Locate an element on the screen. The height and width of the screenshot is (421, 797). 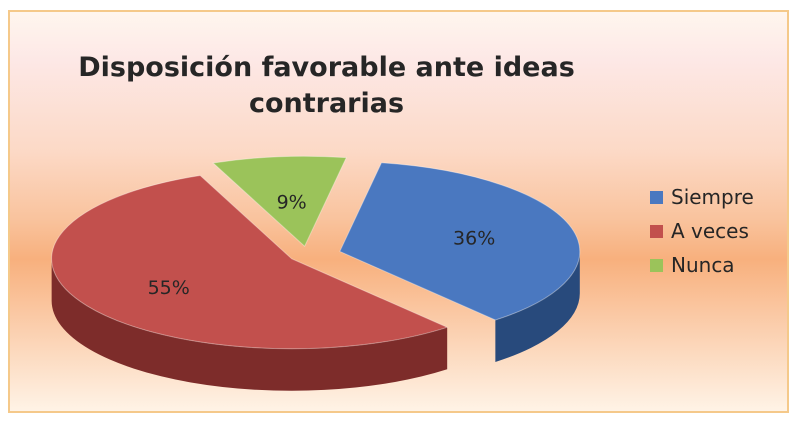
pie-slice-siempre is located at coordinates (460, 241).